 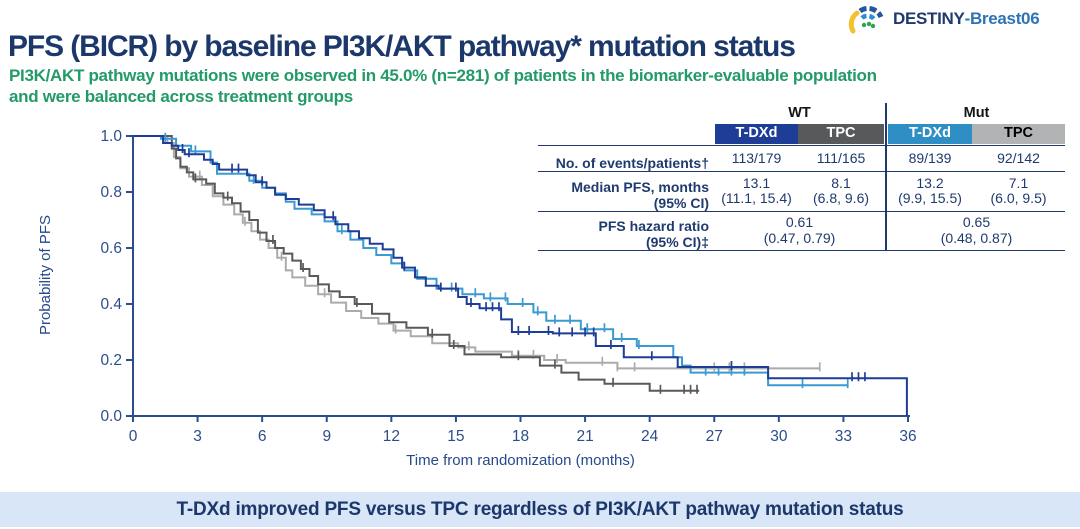 I want to click on median-tdxd-wt: 13.1 (11.1, 15.4), so click(x=756, y=191).